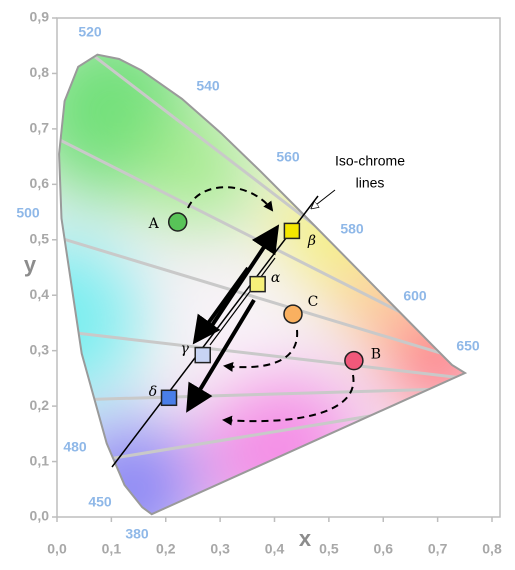 The width and height of the screenshot is (515, 570). Describe the element at coordinates (40, 238) in the screenshot. I see `y-tick-label: 0,5` at that location.